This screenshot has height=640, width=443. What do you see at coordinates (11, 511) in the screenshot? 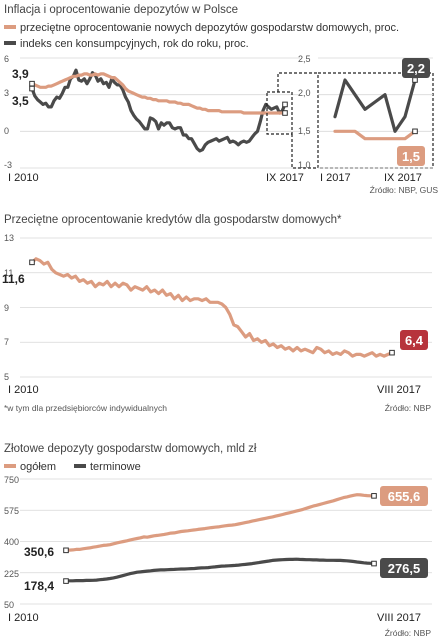
I see `chart4-y-tick: 575` at bounding box center [11, 511].